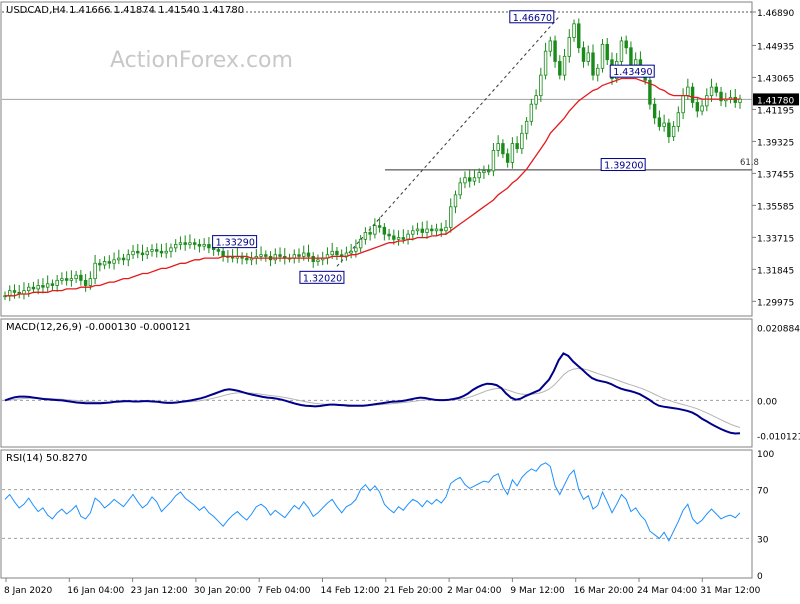 This screenshot has width=800, height=604. I want to click on x-tick-label: 2 Mar 04:00, so click(474, 591).